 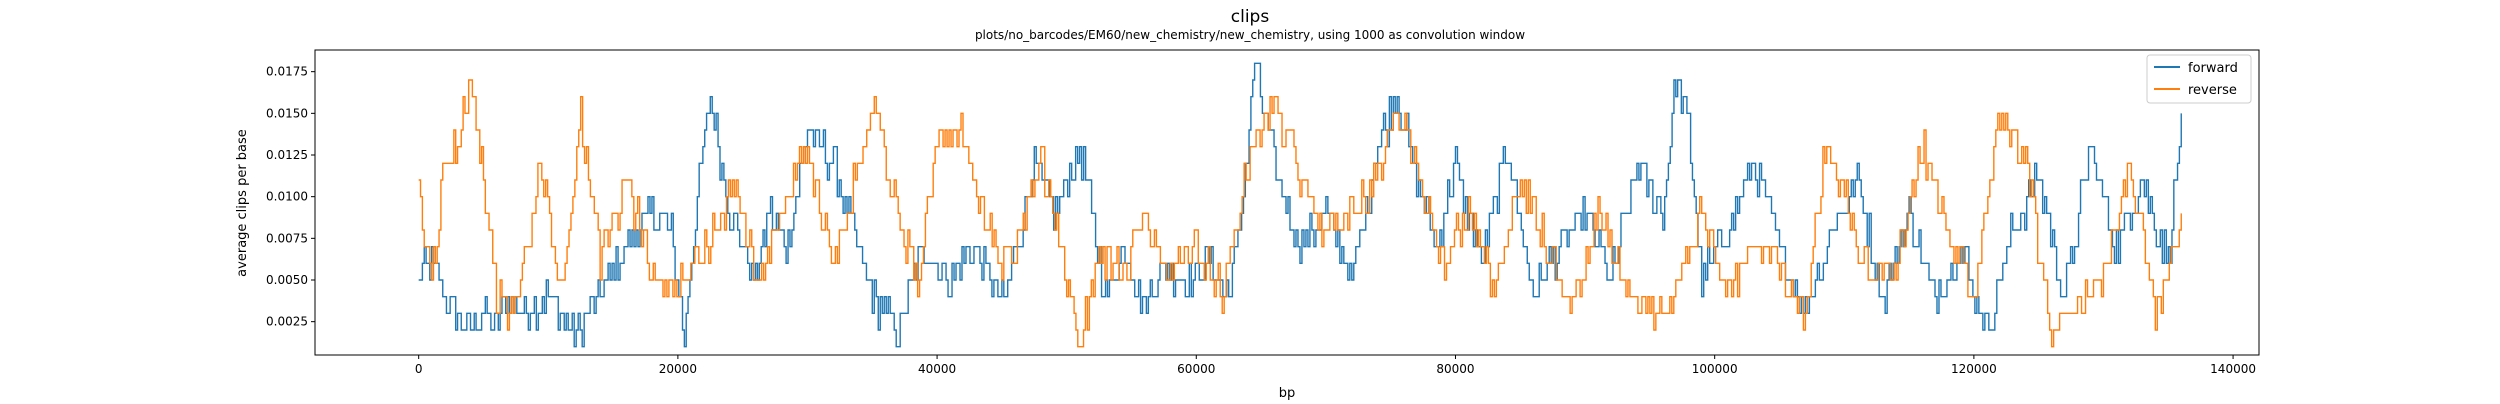 I want to click on y-tick-label: 0.0125, so click(x=287, y=155).